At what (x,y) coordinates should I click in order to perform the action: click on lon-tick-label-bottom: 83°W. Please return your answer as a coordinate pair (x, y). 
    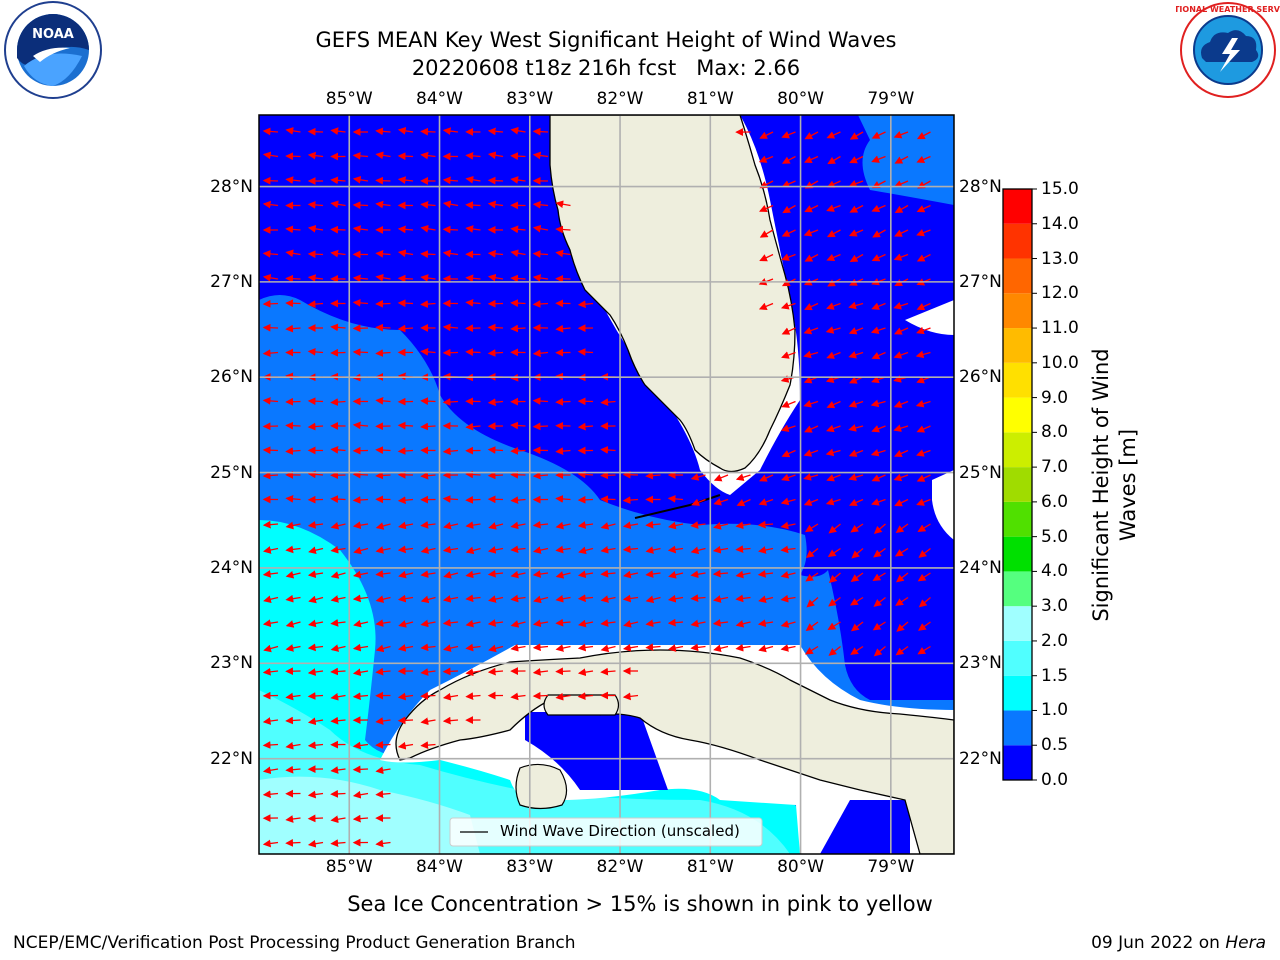
    Looking at the image, I should click on (530, 867).